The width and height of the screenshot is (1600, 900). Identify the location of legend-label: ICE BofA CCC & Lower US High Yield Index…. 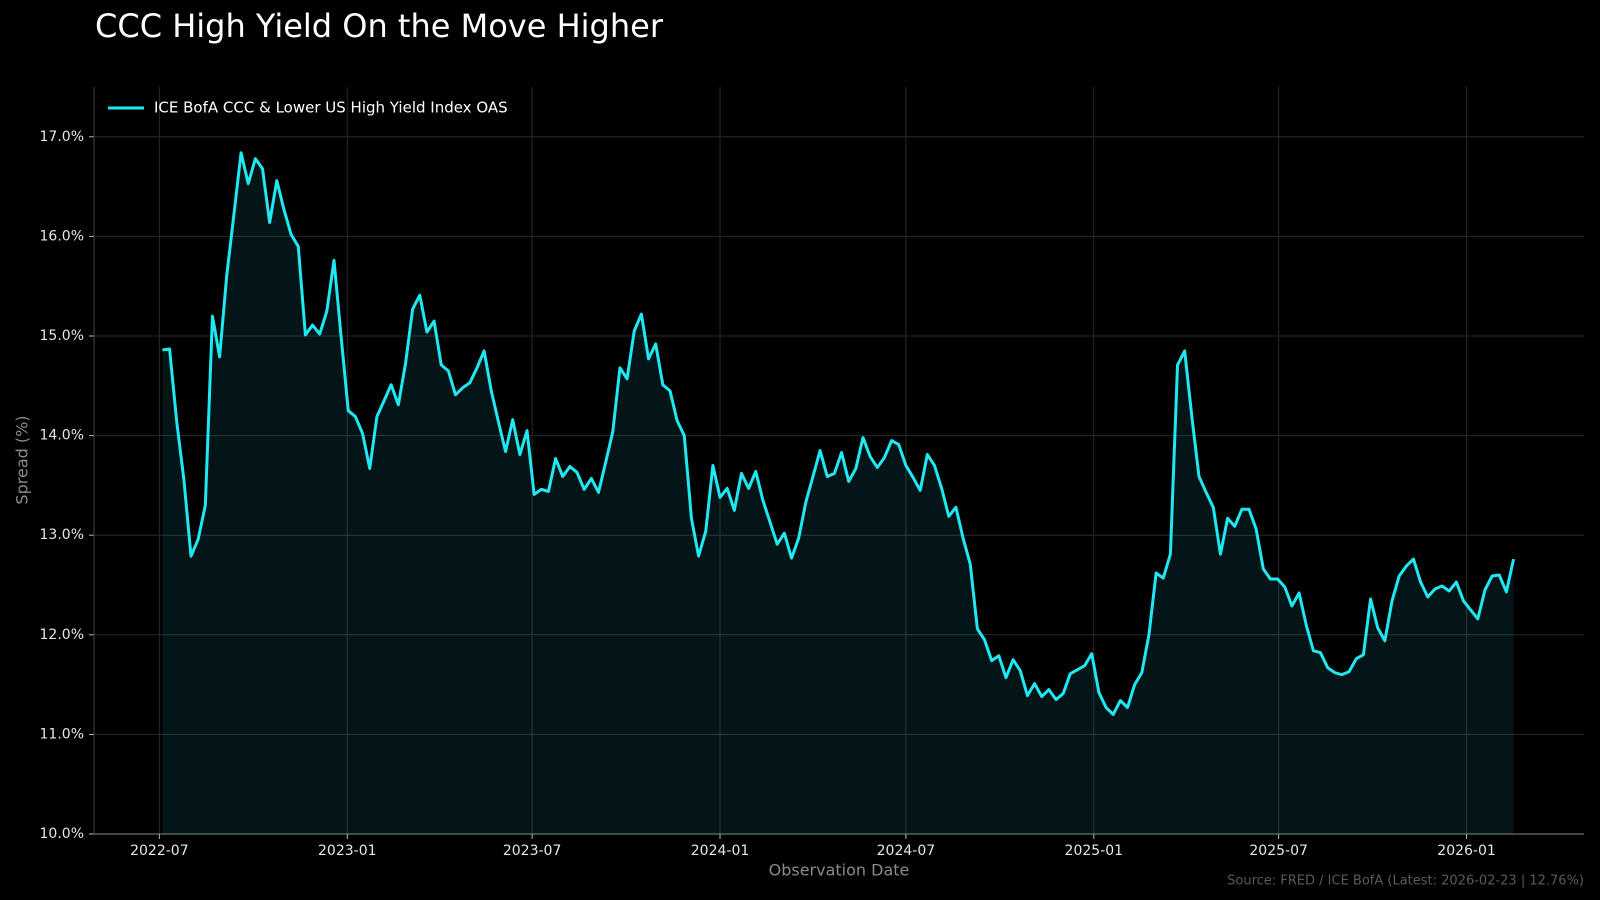
(331, 108).